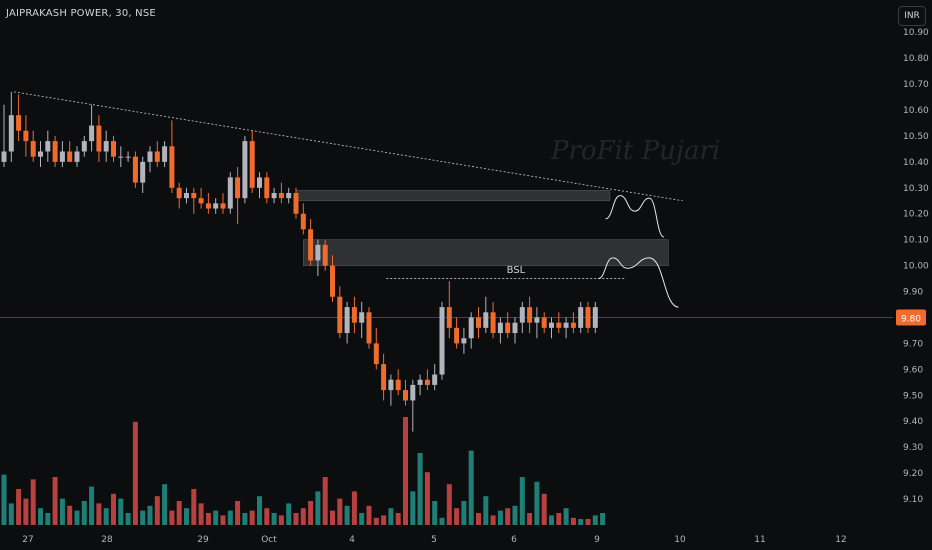 This screenshot has width=932, height=550. Describe the element at coordinates (81, 13) in the screenshot. I see `symbol-label: JAIPRAKASH POWER, 30, NSE` at that location.